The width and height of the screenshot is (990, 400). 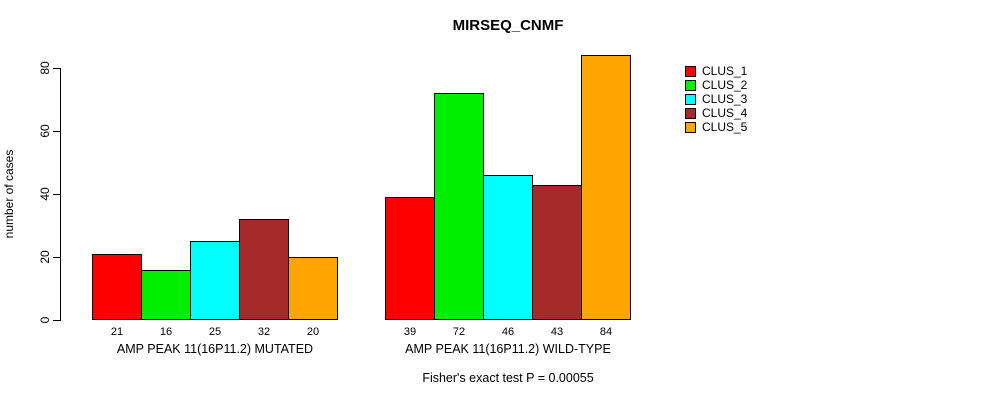 I want to click on legend-label: CLUS_4, so click(x=725, y=113).